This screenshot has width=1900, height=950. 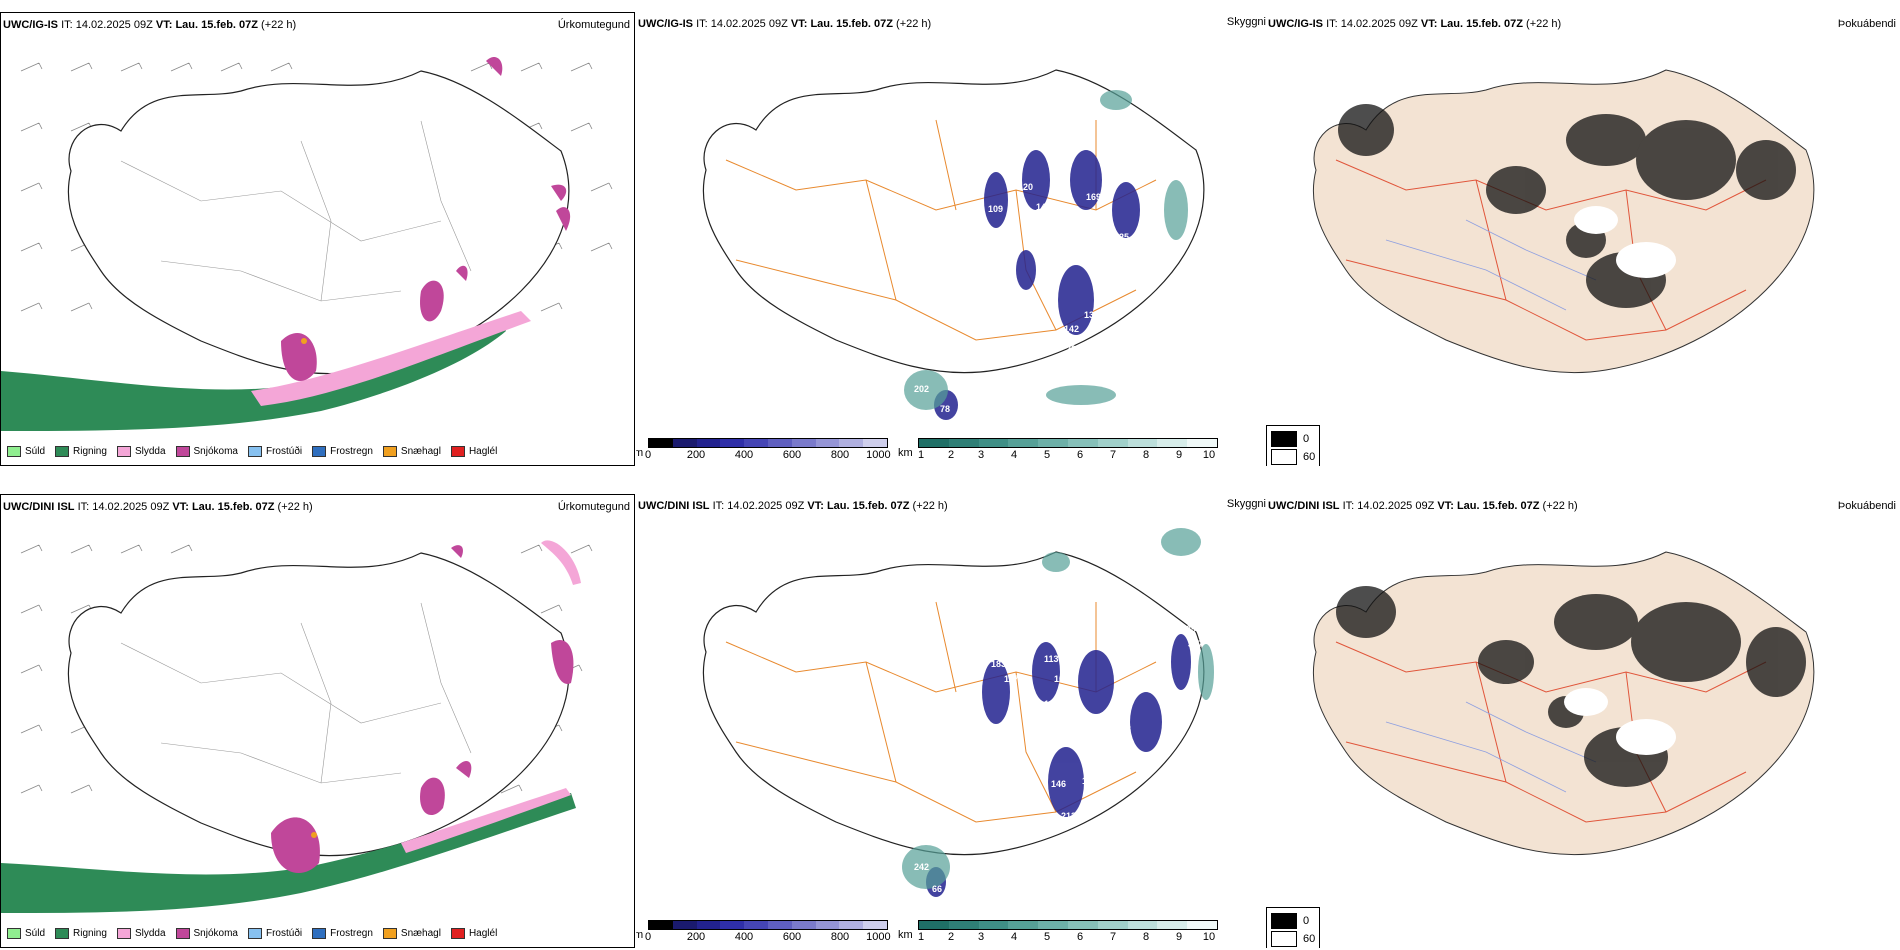 What do you see at coordinates (1058, 784) in the screenshot?
I see `cloud-base-number: 146` at bounding box center [1058, 784].